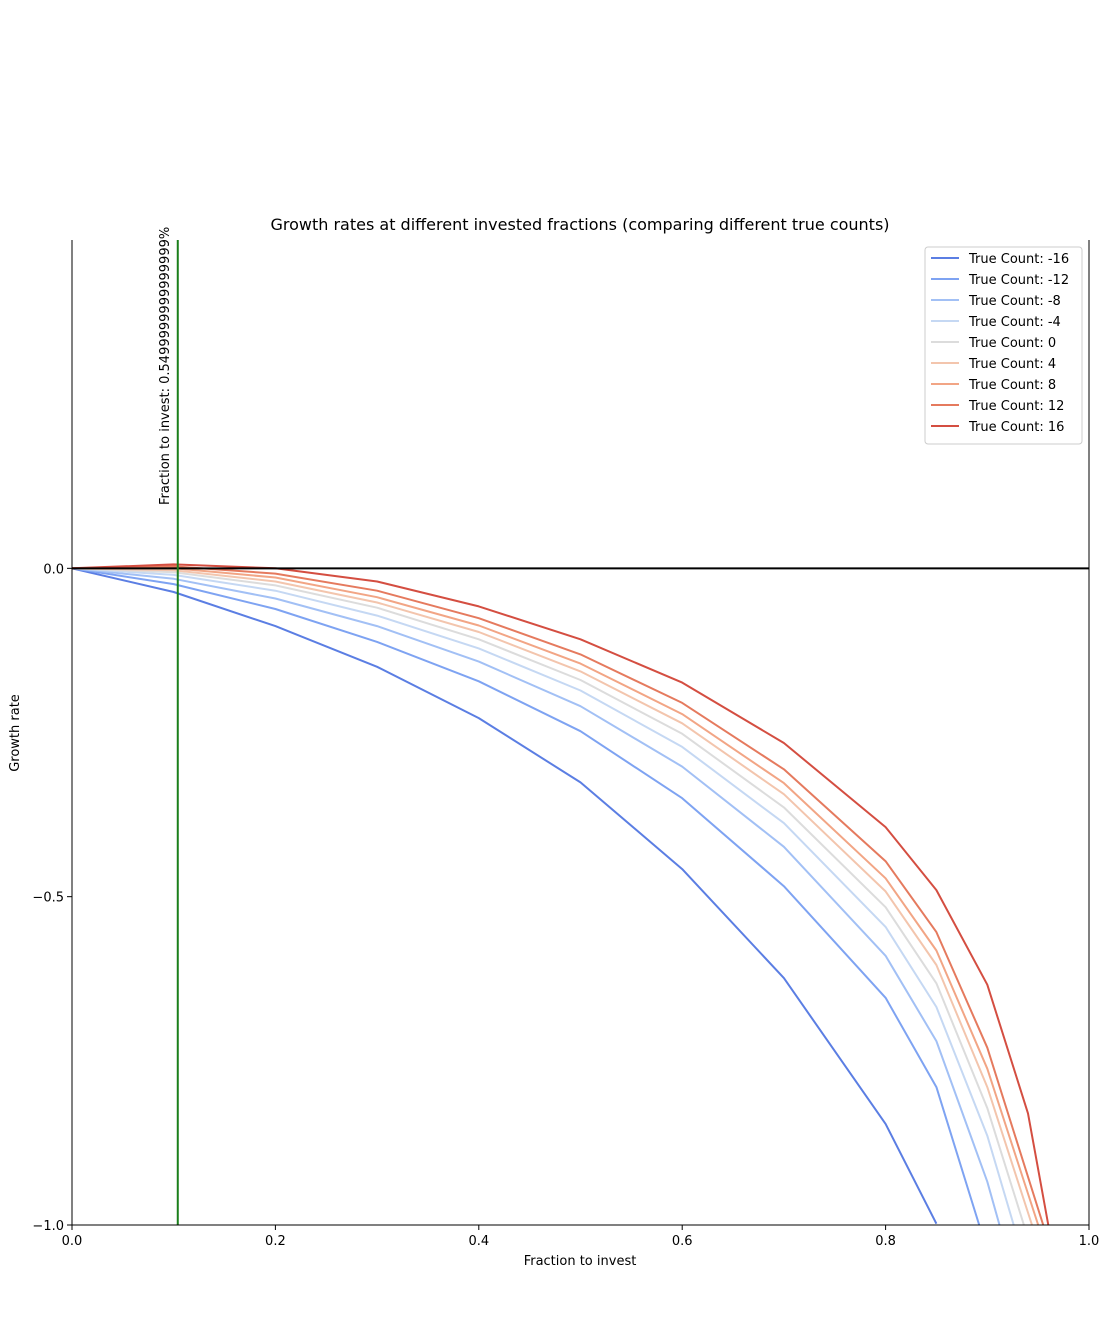  I want to click on x-tick-label: 0.6, so click(682, 1241).